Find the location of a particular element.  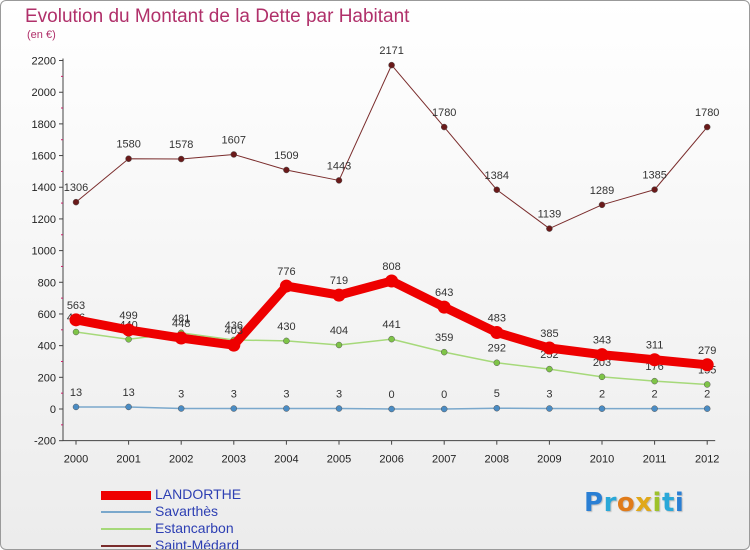

y-tick-label: 0 is located at coordinates (53, 410).